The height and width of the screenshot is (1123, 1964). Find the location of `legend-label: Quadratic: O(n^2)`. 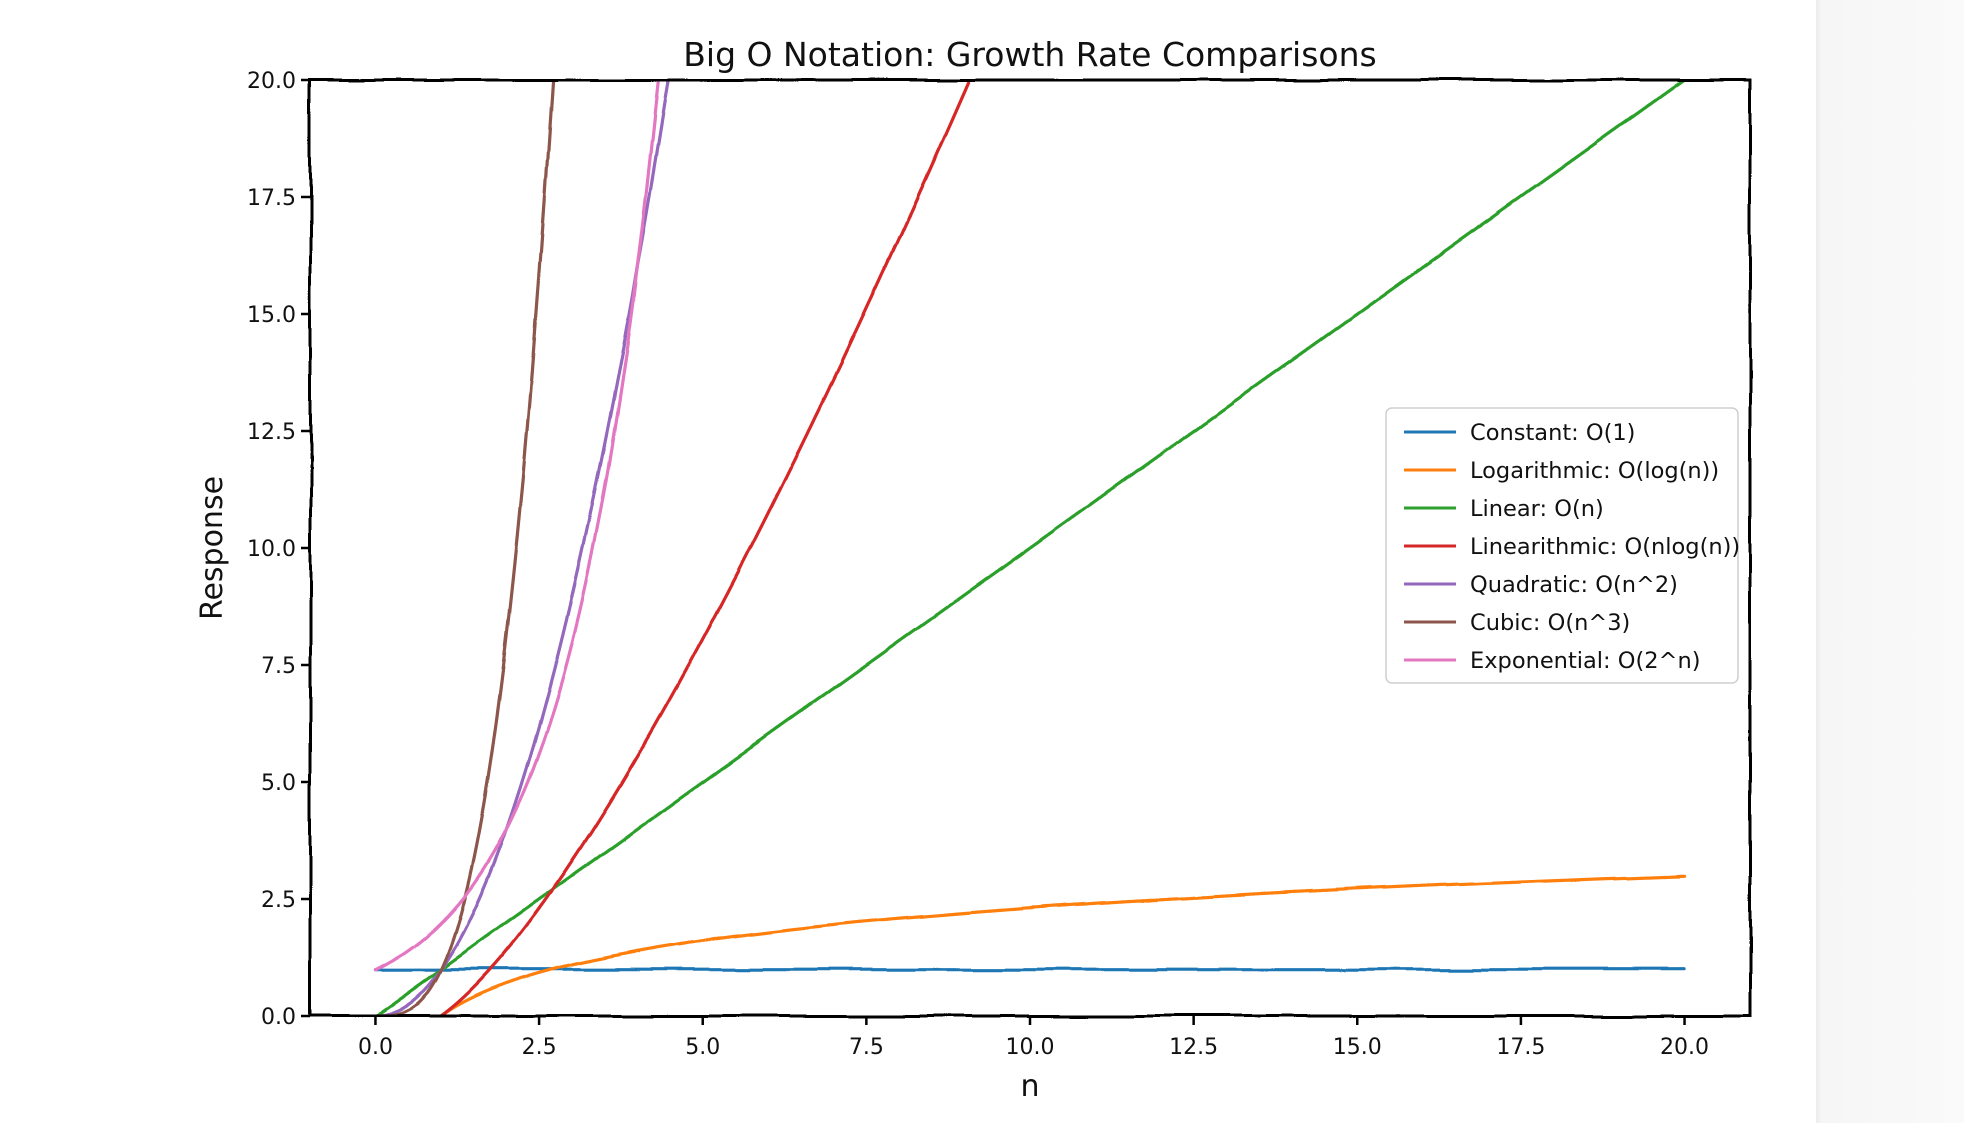

legend-label: Quadratic: O(n^2) is located at coordinates (1574, 585).